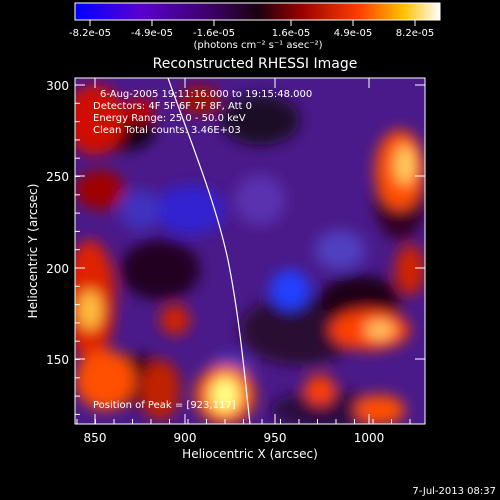 The width and height of the screenshot is (500, 500). I want to click on x-axis-label: Heliocentric X (arcsec), so click(250, 454).